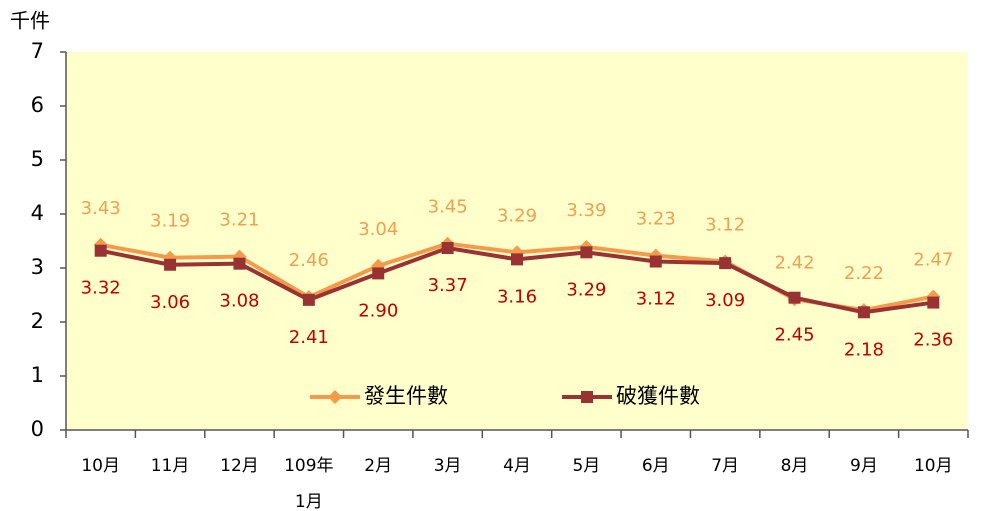  Describe the element at coordinates (309, 260) in the screenshot. I see `data-label: 2.46` at that location.